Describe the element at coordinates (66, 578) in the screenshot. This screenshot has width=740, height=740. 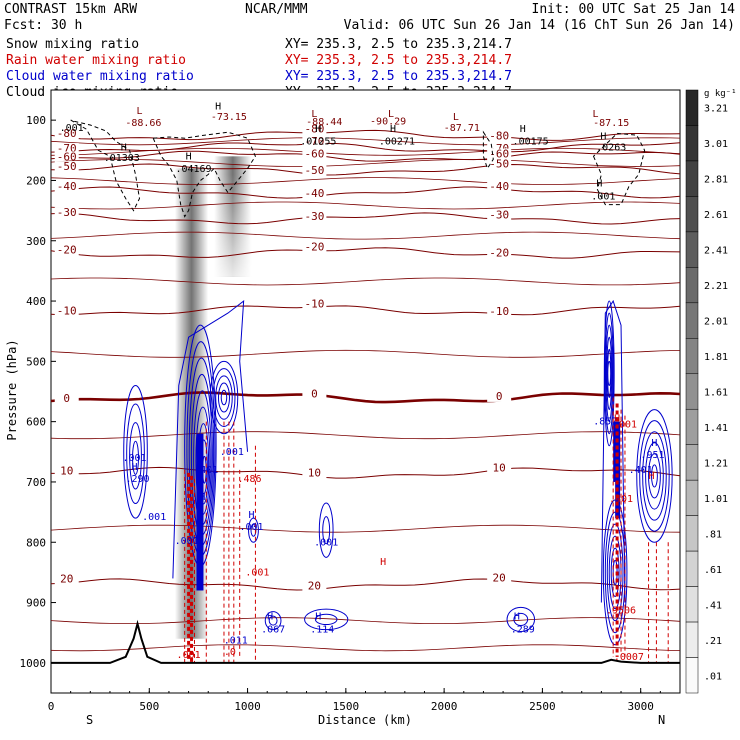
I see `isotherm-label: 20` at that location.